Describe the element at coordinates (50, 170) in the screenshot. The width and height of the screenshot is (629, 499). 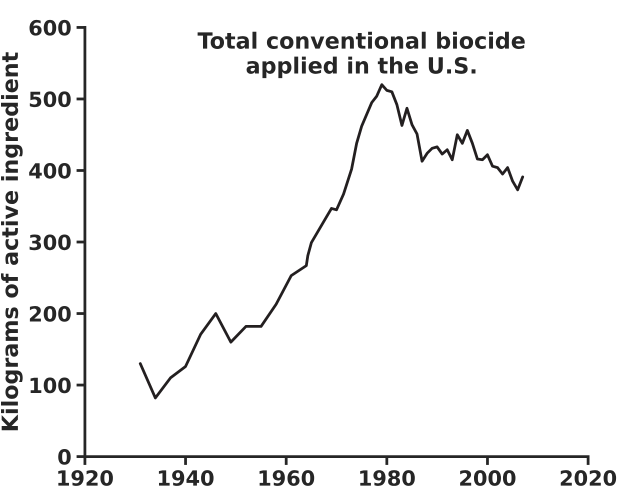
I see `y-tick-label: 400` at that location.